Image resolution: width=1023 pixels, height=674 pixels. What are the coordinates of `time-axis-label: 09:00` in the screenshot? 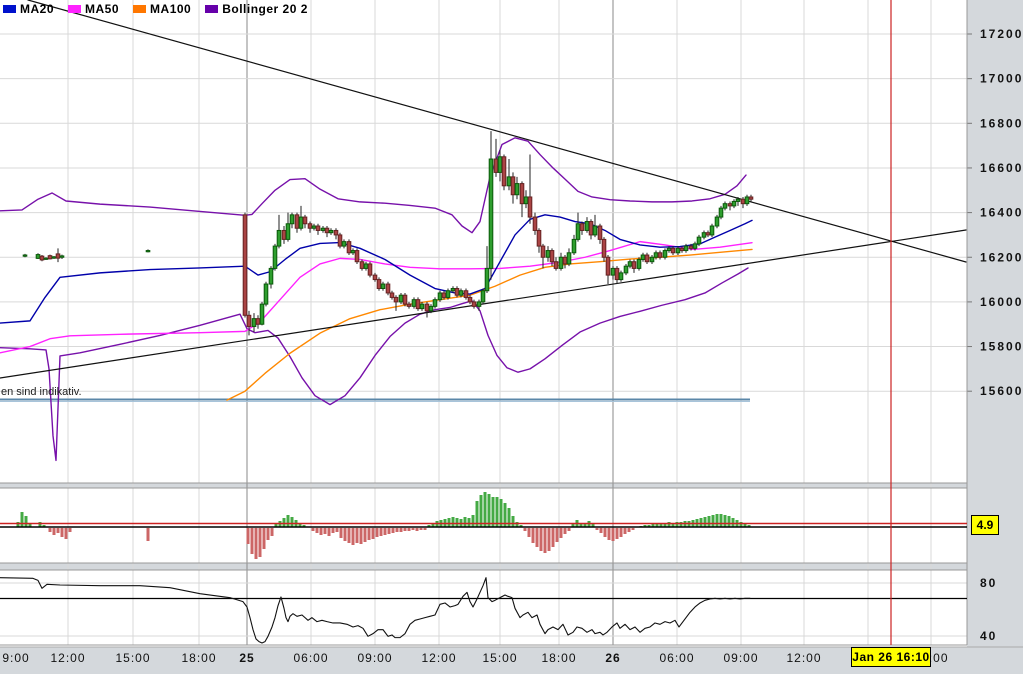 It's located at (740, 658).